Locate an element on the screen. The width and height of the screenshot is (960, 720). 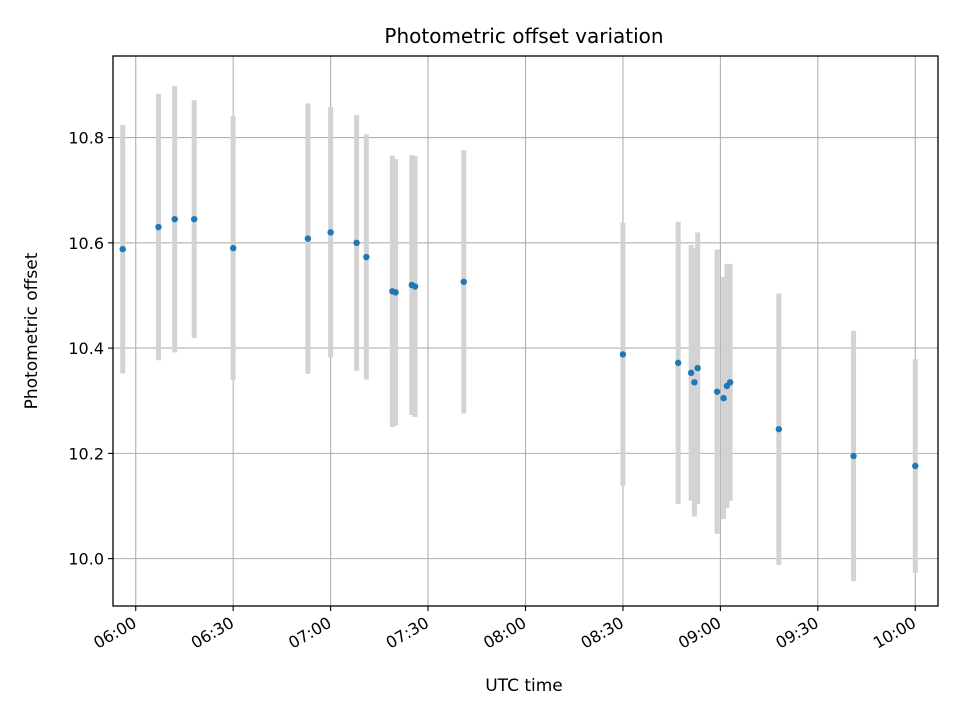
y-tick-label: 10.4 is located at coordinates (86, 348).